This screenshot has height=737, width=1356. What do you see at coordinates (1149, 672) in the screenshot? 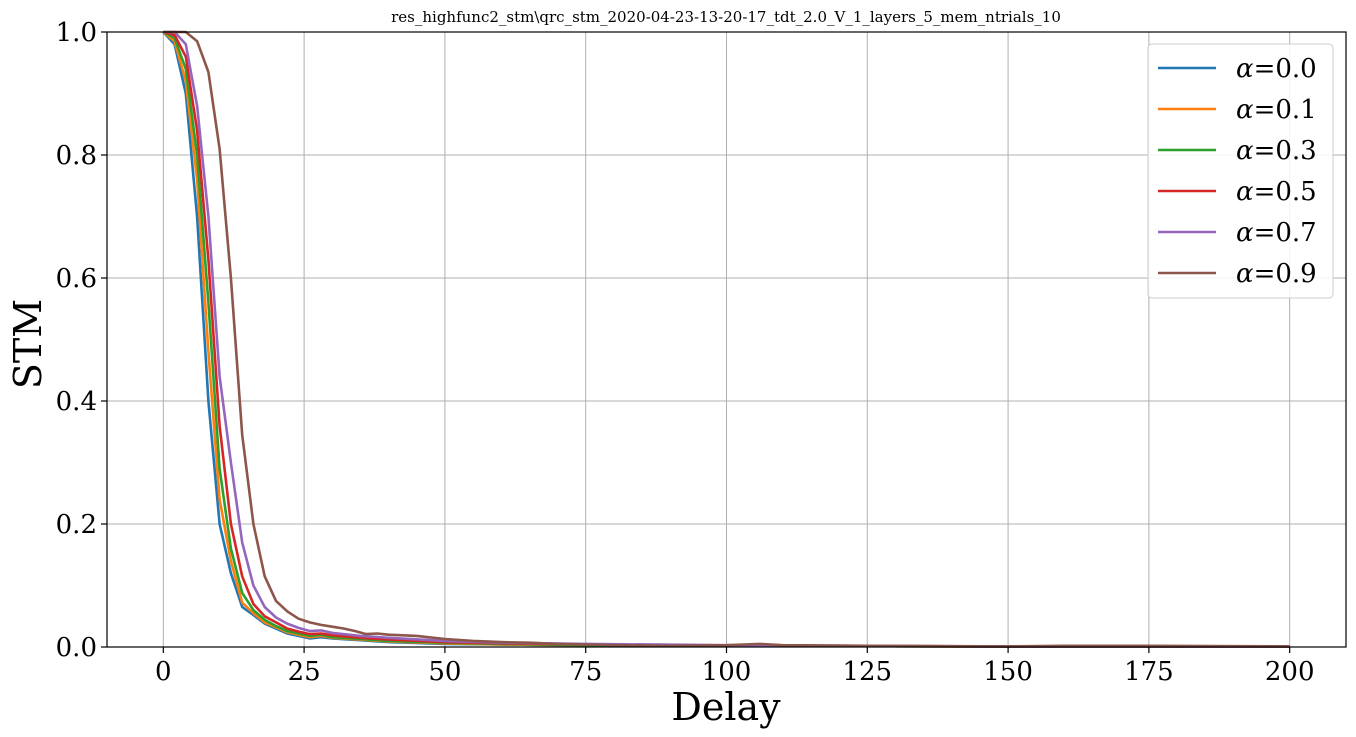
I see `x-tick-label: 175` at bounding box center [1149, 672].